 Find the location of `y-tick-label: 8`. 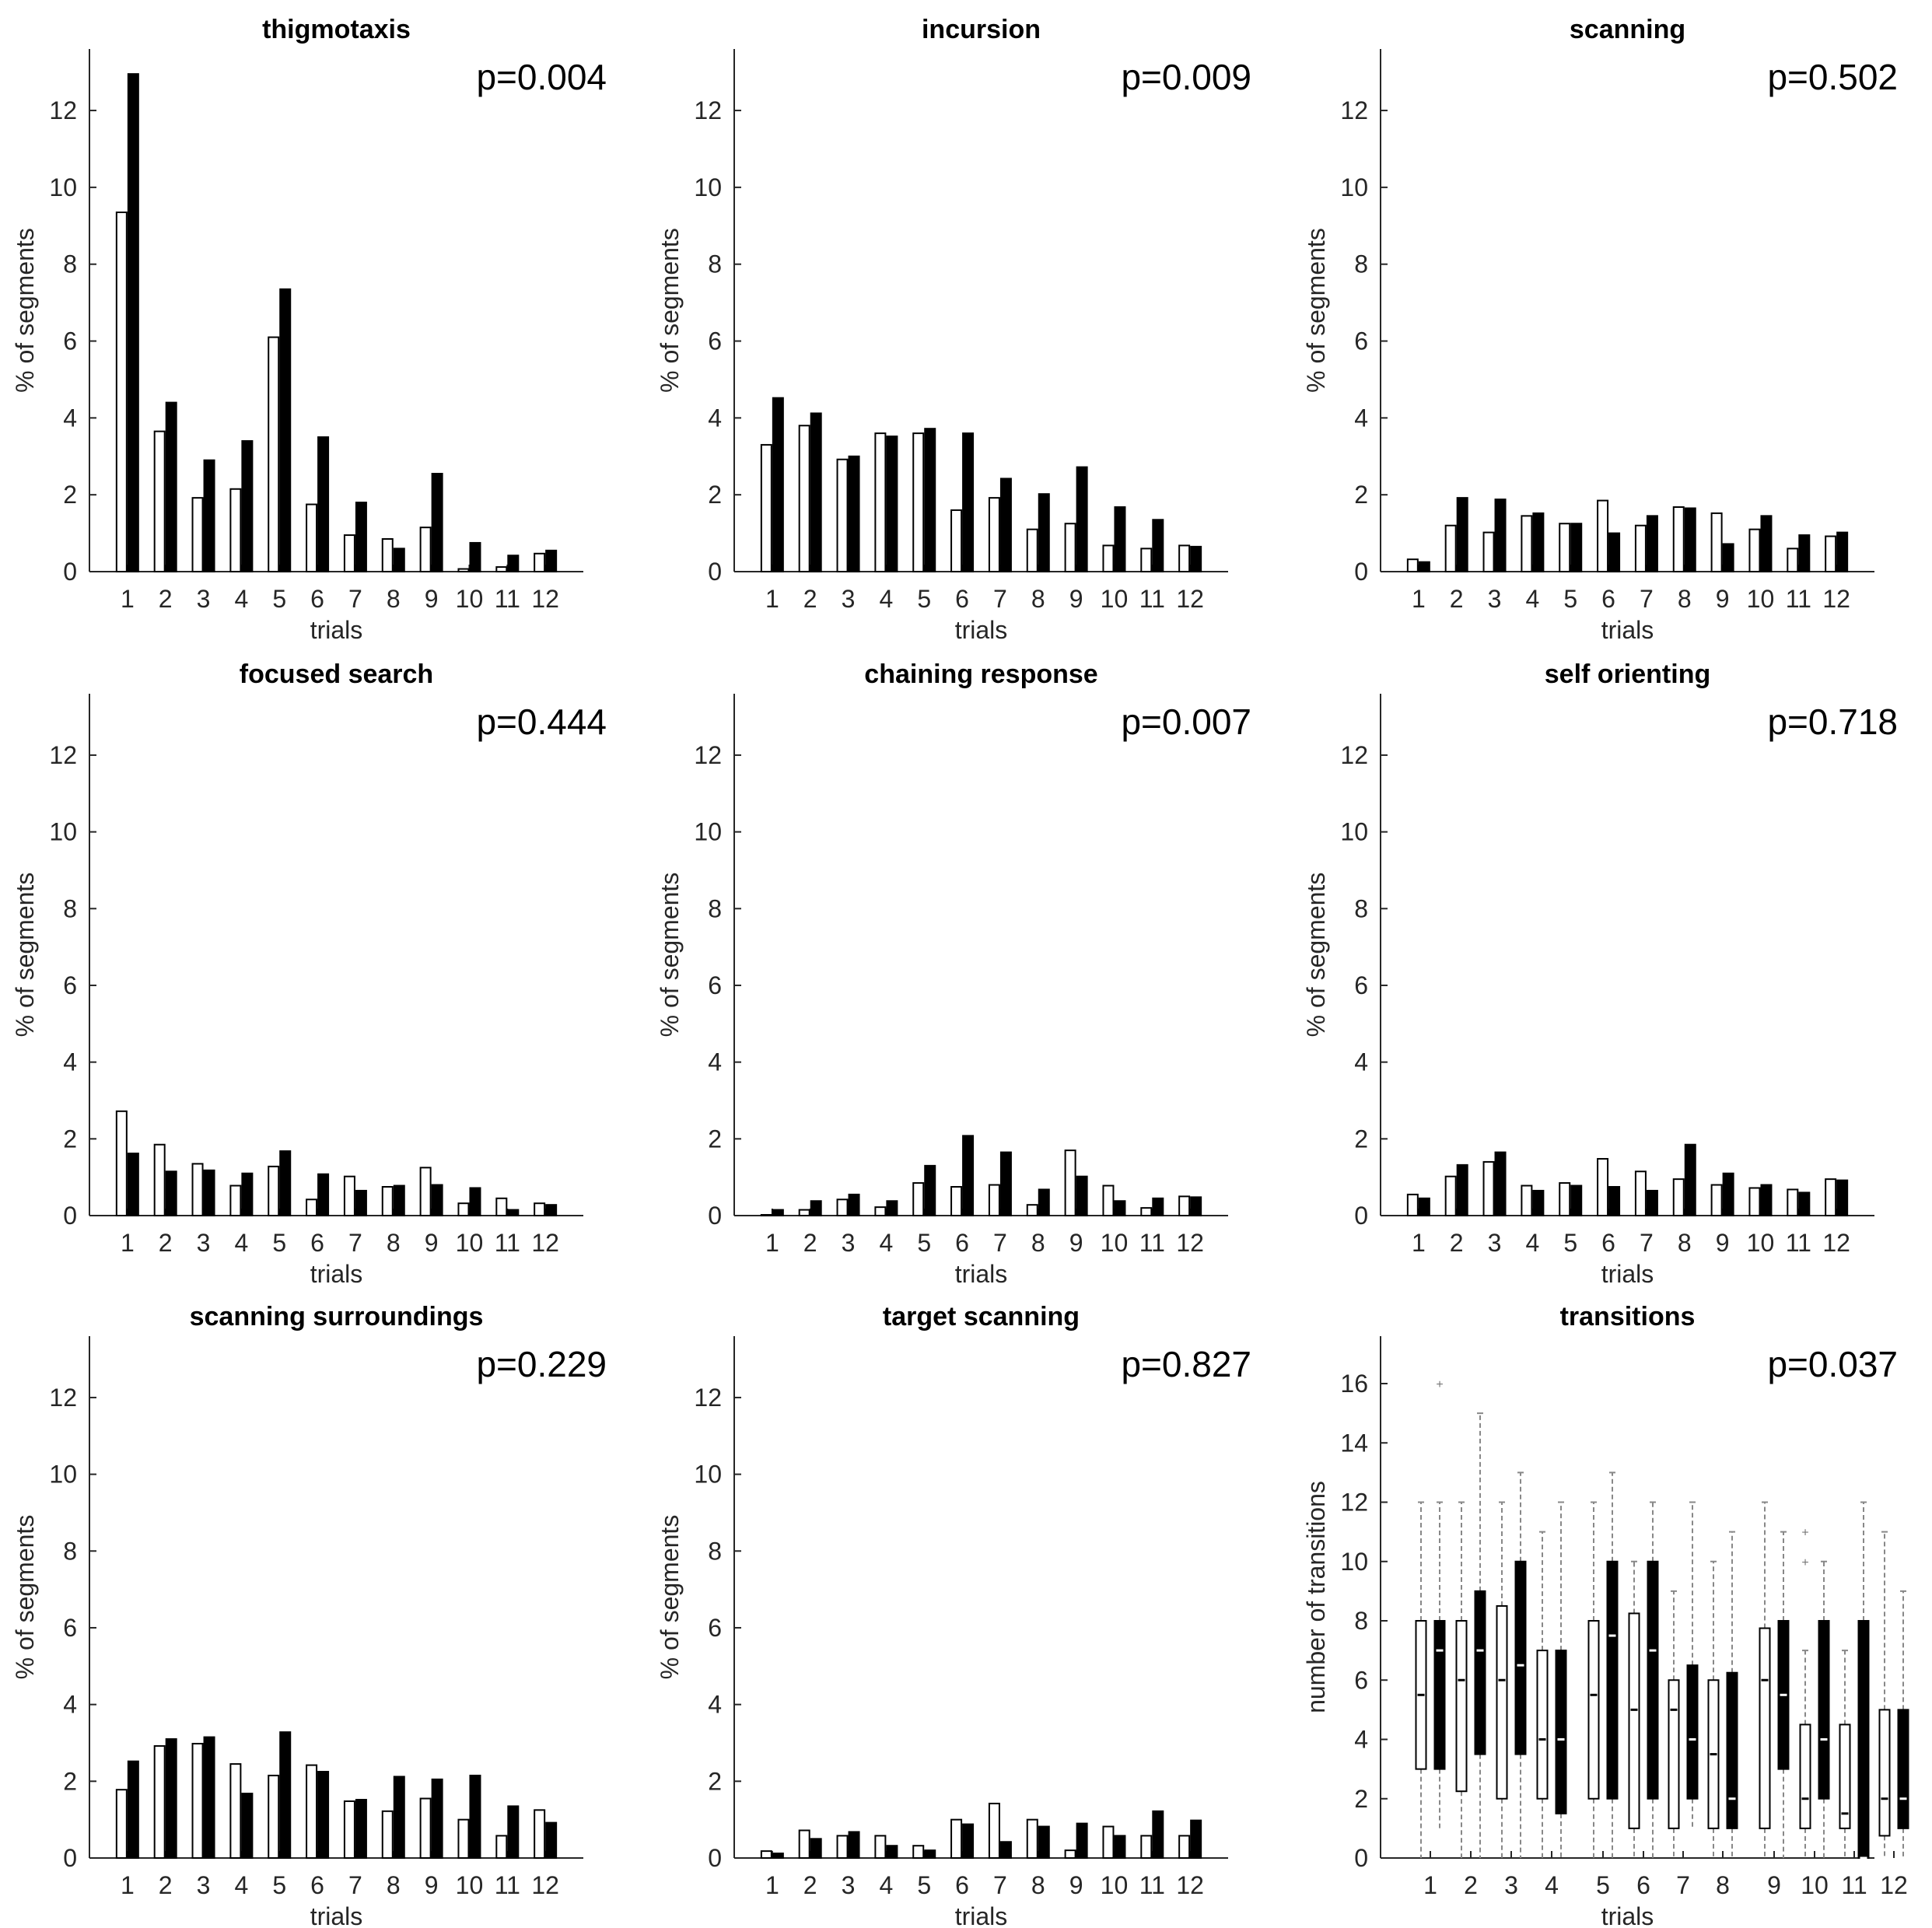

y-tick-label: 8 is located at coordinates (1361, 1621).